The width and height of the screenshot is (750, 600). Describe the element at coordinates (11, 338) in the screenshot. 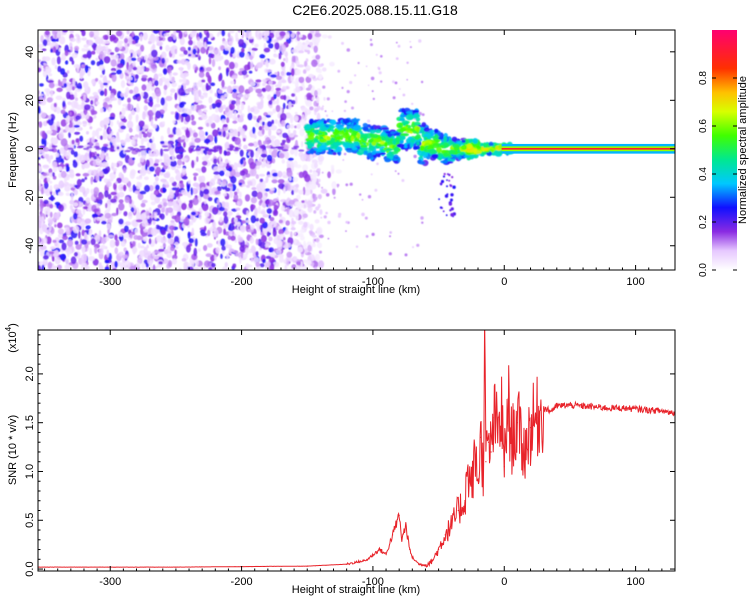

I see `svg-text: (x104)` at that location.